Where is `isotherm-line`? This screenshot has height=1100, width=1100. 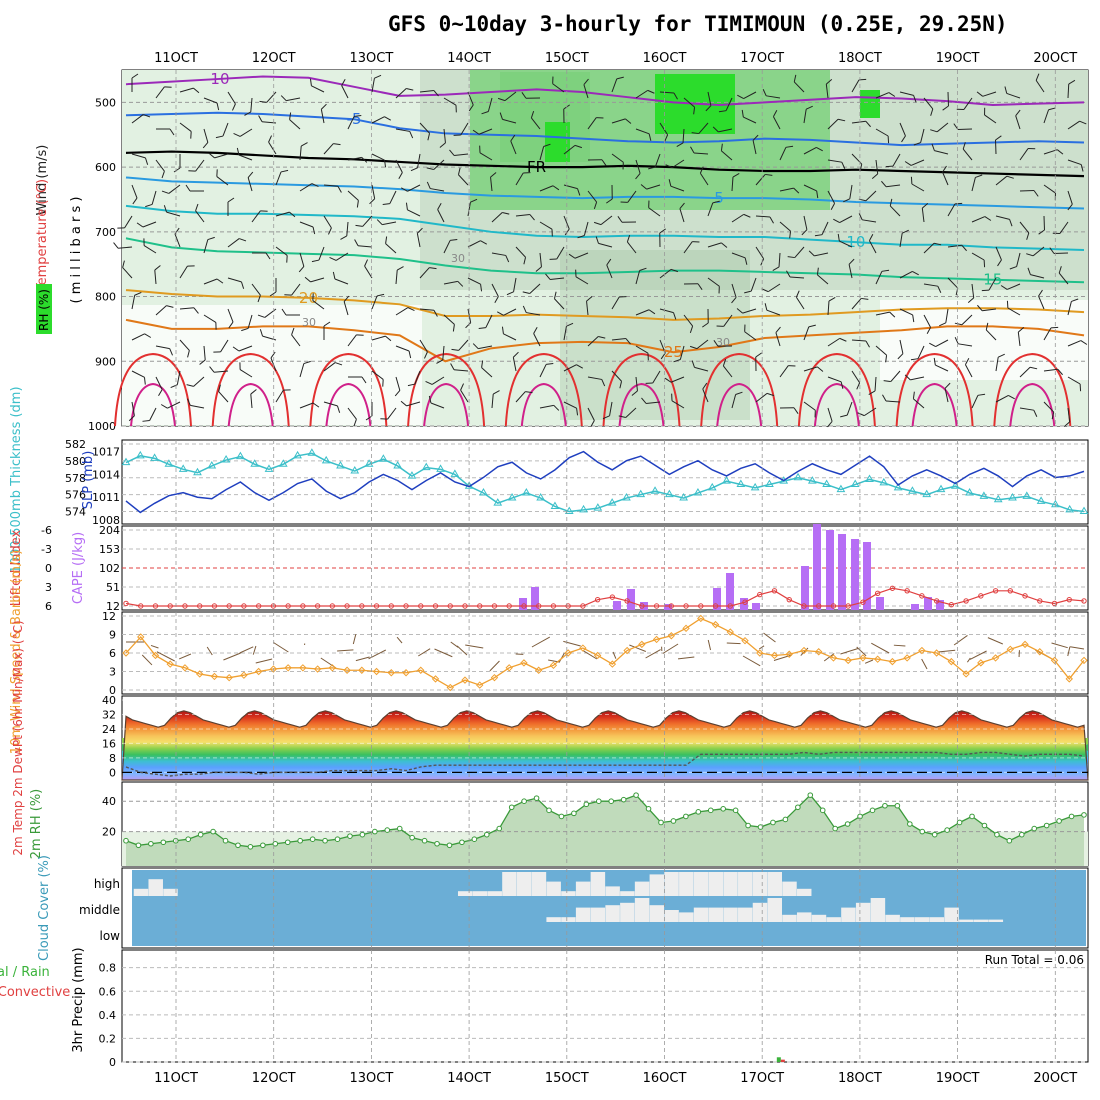 isotherm-line is located at coordinates (605, 260).